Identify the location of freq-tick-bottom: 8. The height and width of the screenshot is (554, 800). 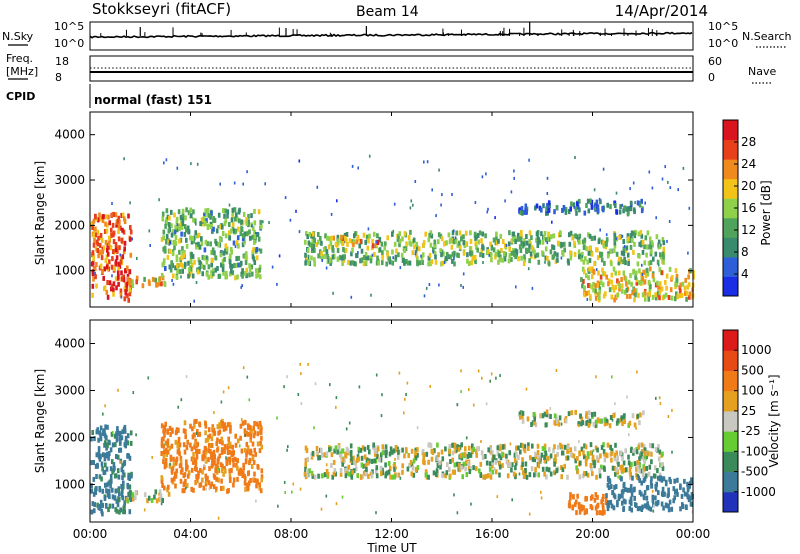
(58, 77).